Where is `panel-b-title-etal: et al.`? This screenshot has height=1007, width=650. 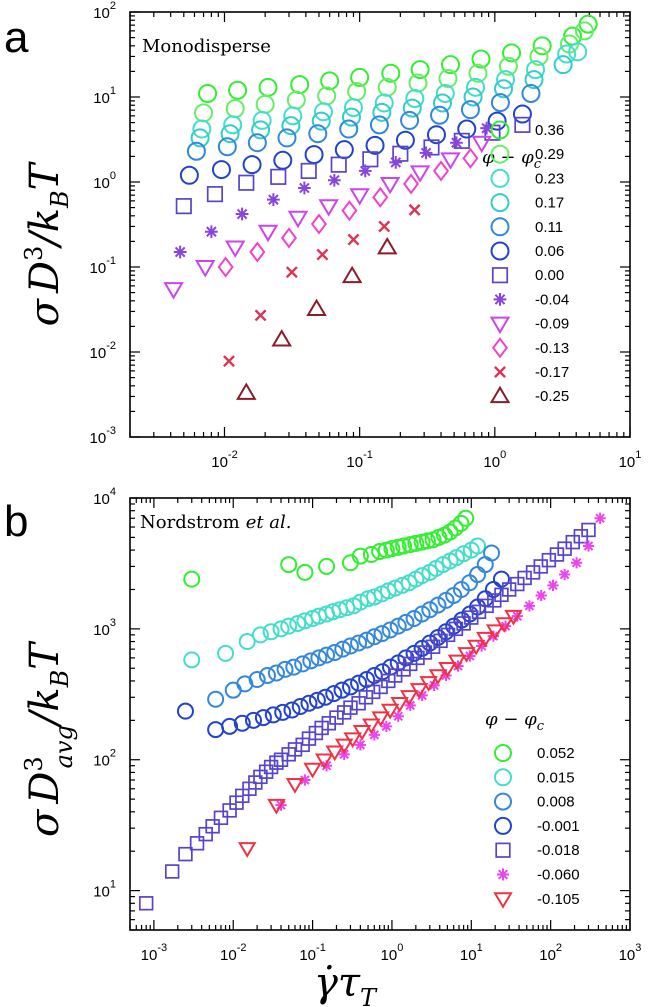
panel-b-title-etal: et al. is located at coordinates (269, 522).